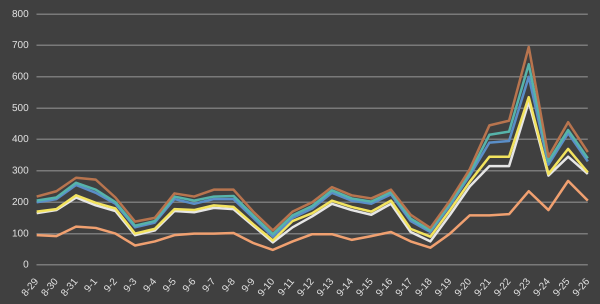 This screenshot has height=304, width=600. What do you see at coordinates (26, 265) in the screenshot?
I see `y-tick-label: 0` at bounding box center [26, 265].